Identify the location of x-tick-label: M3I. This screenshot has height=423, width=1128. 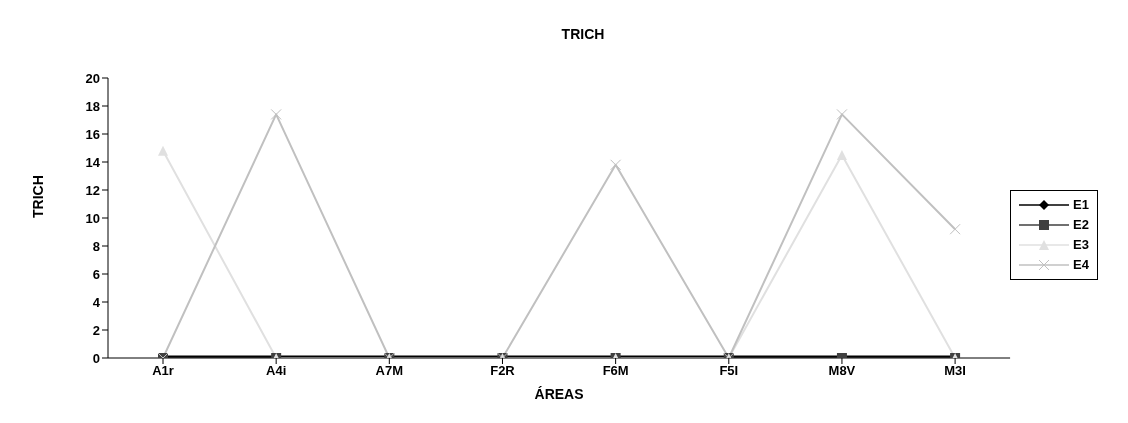
(955, 371).